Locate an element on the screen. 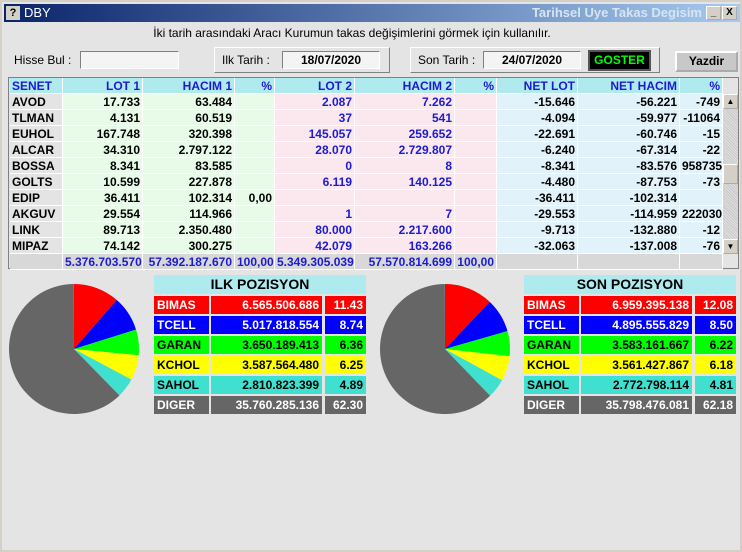 This screenshot has width=742, height=552. cell-senet: ALCAR is located at coordinates (36, 150).